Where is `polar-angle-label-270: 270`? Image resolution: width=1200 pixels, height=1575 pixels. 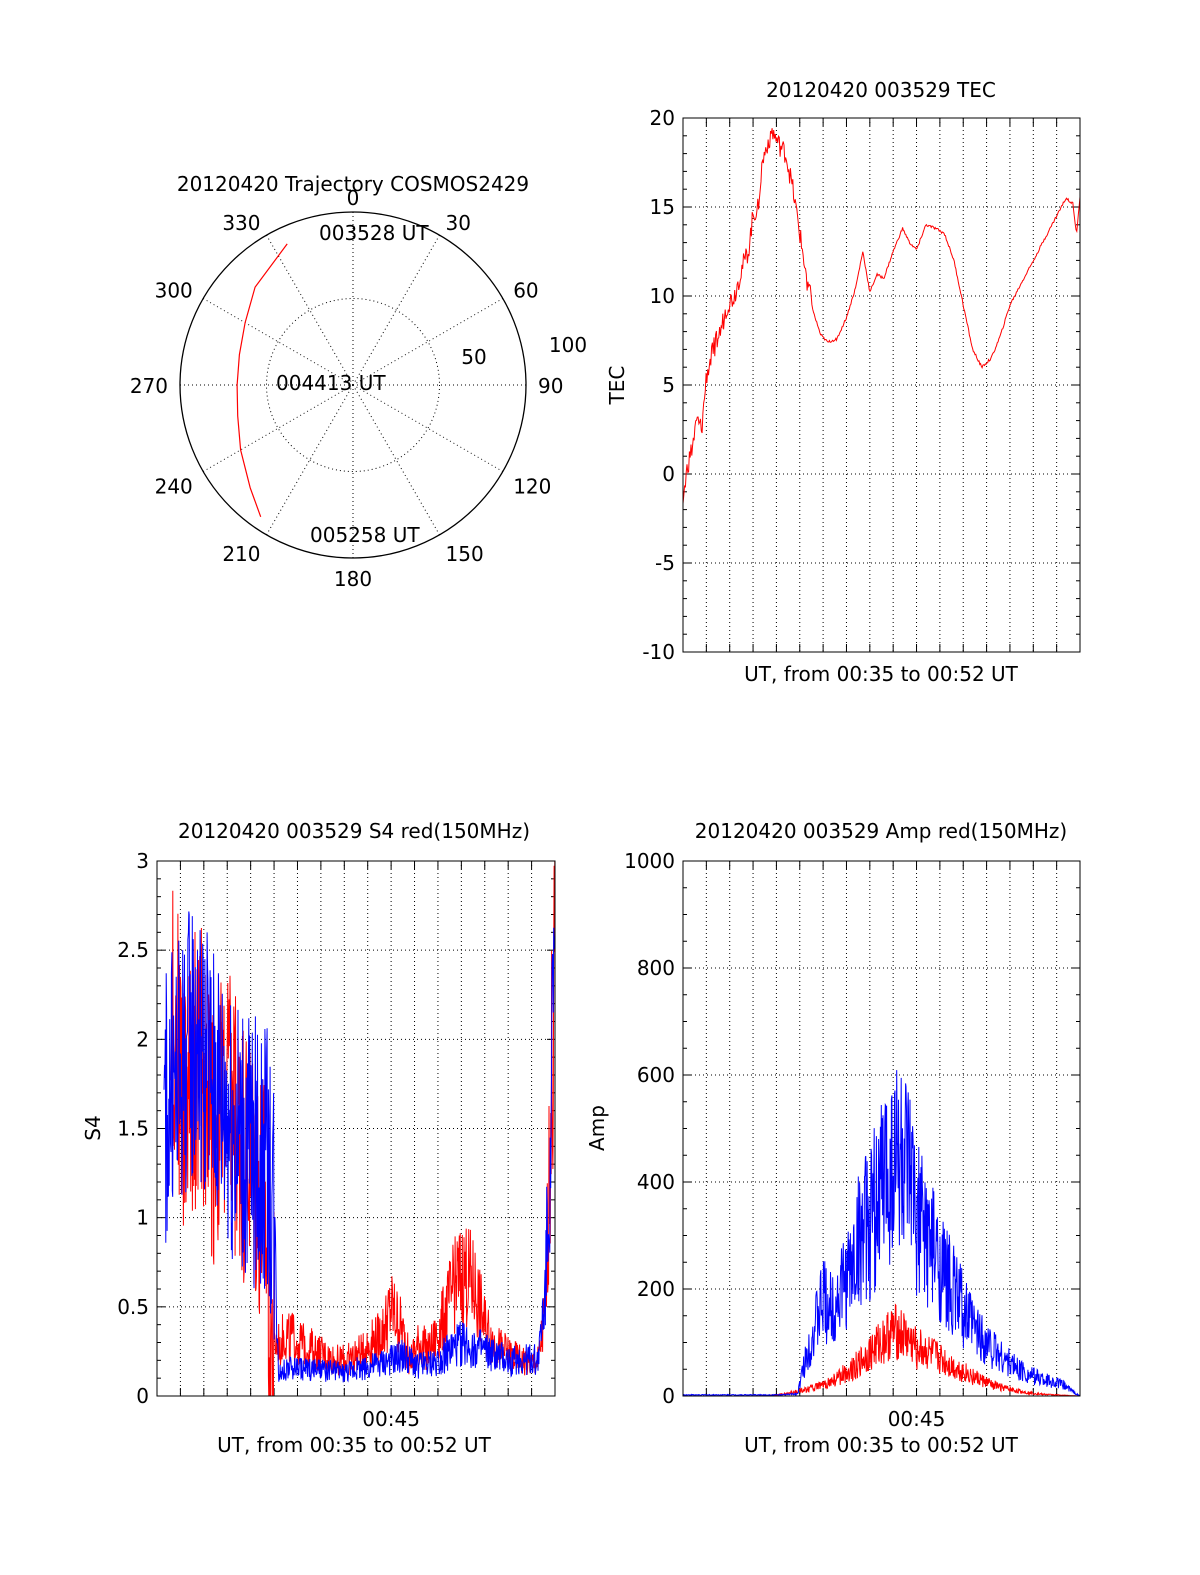
polar-angle-label-270: 270 is located at coordinates (149, 386).